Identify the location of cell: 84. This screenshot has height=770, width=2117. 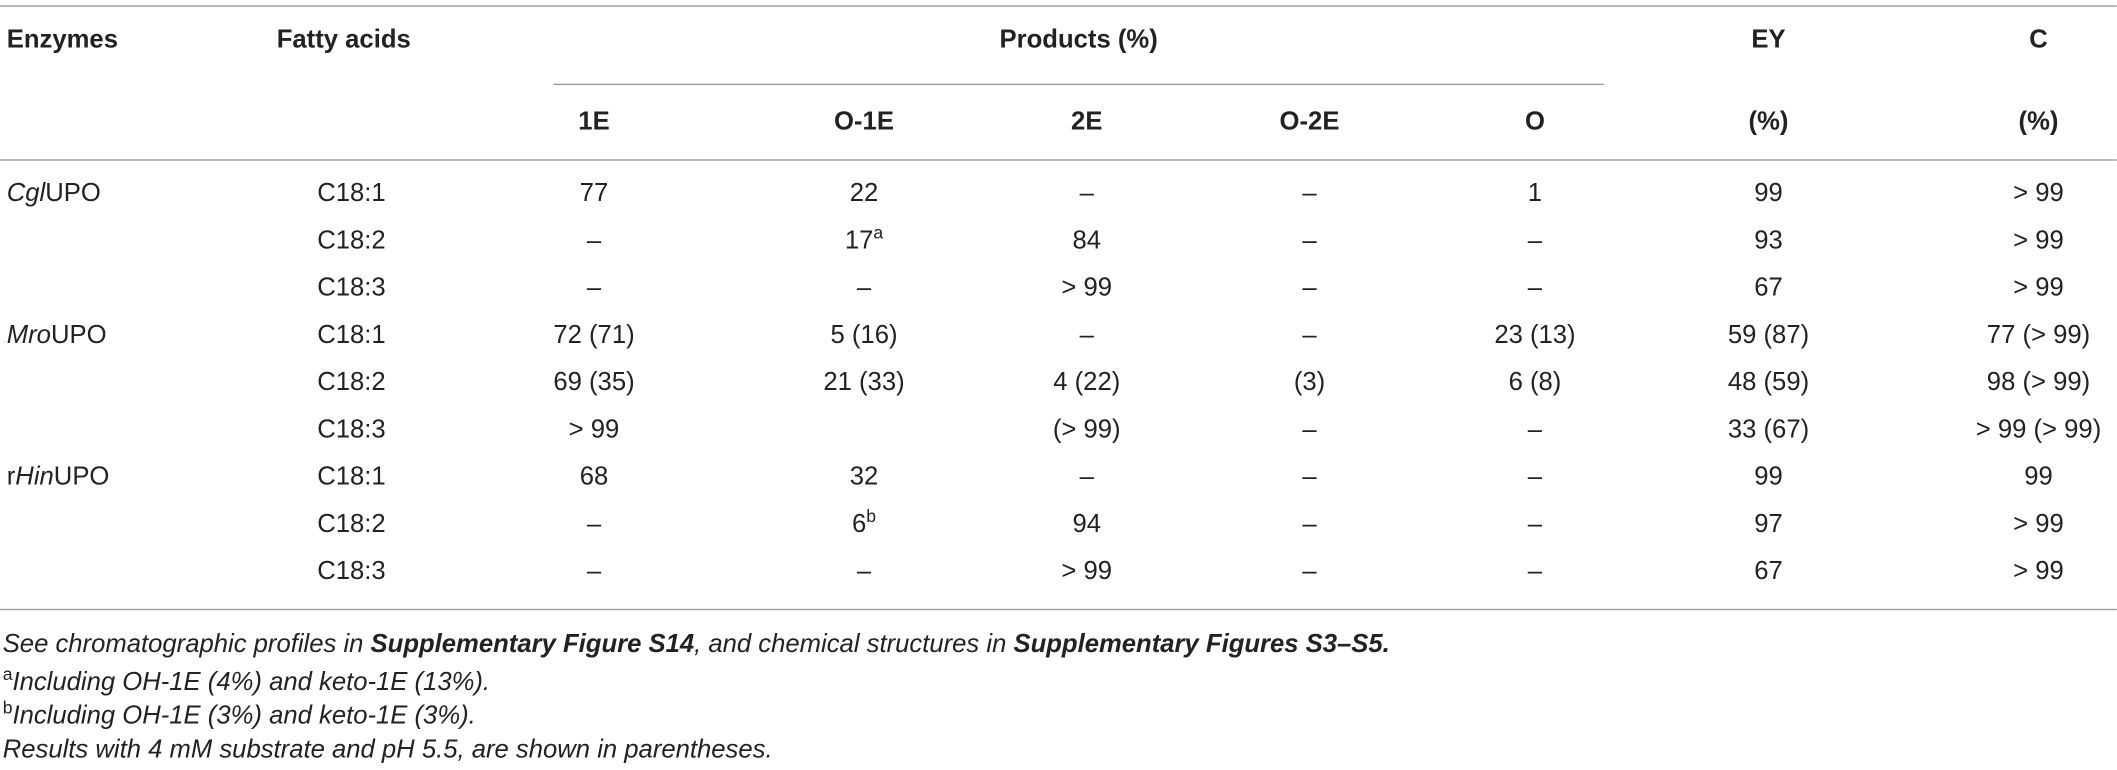
(1087, 241).